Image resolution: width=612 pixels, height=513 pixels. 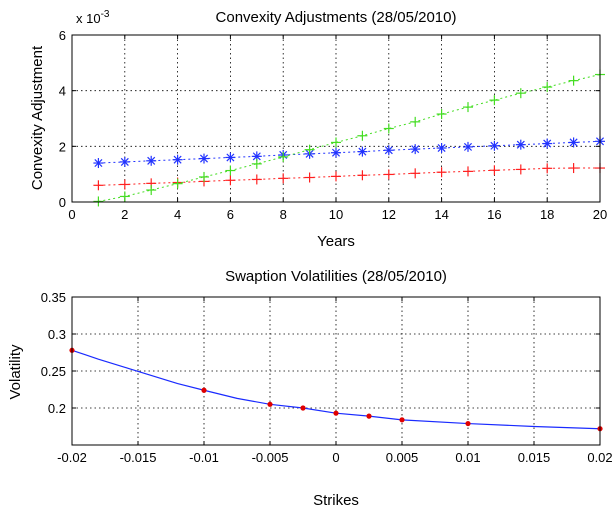 I want to click on convexity-y-exponent: x 10-3, so click(x=93, y=17).